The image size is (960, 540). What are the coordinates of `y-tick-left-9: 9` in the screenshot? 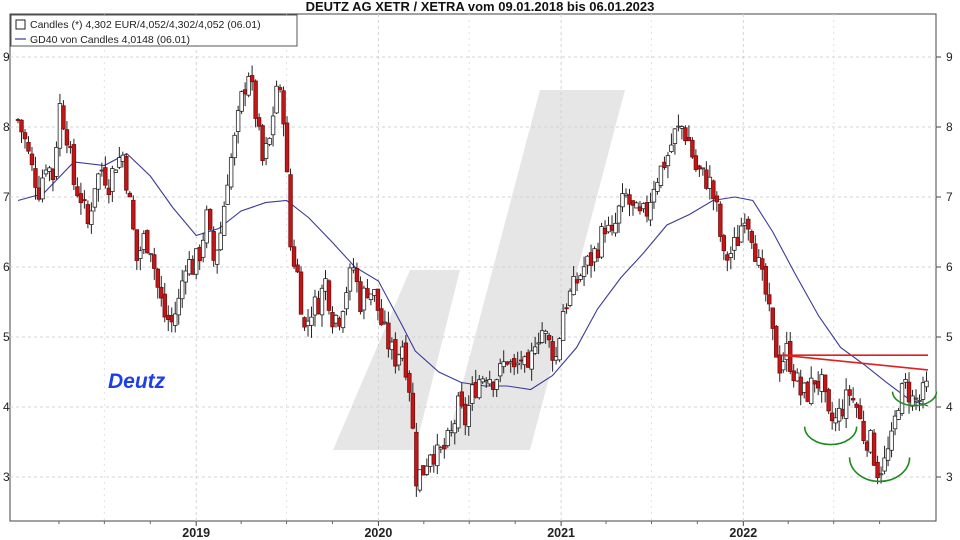 It's located at (6, 57).